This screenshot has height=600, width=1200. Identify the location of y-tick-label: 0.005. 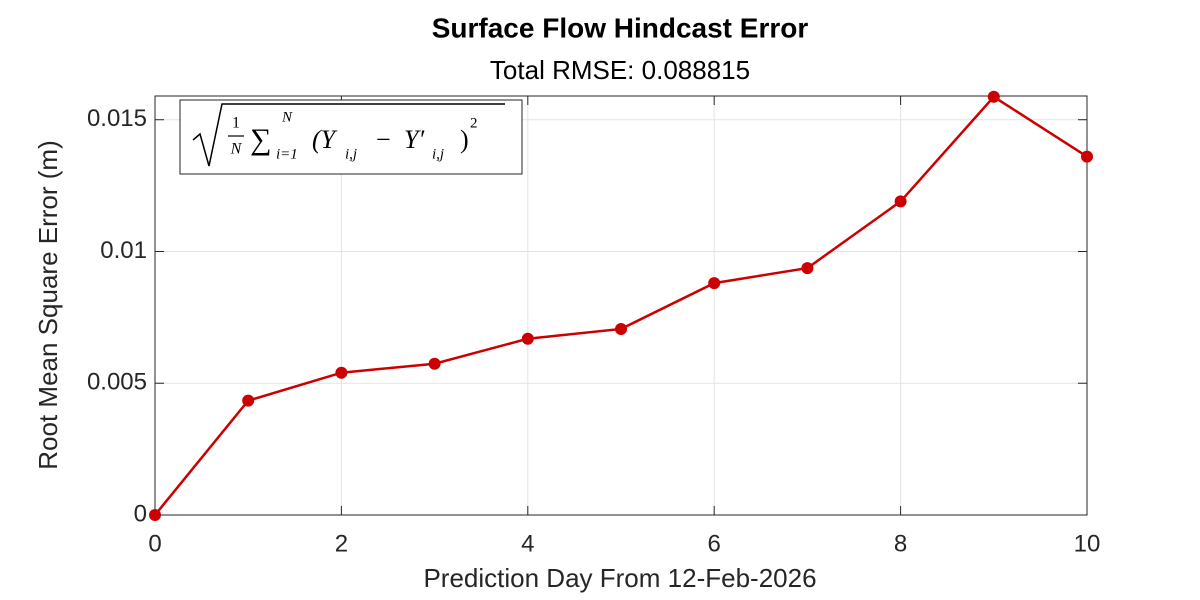
(117, 382).